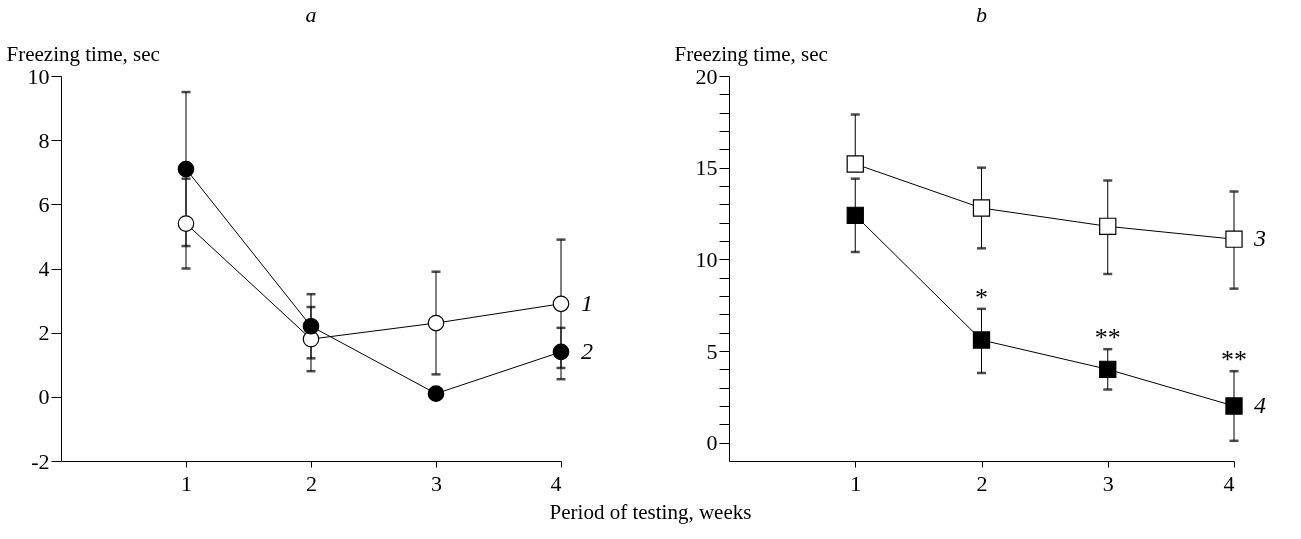 This screenshot has width=1301, height=539. Describe the element at coordinates (706, 168) in the screenshot. I see `y-tick-label: 15` at that location.